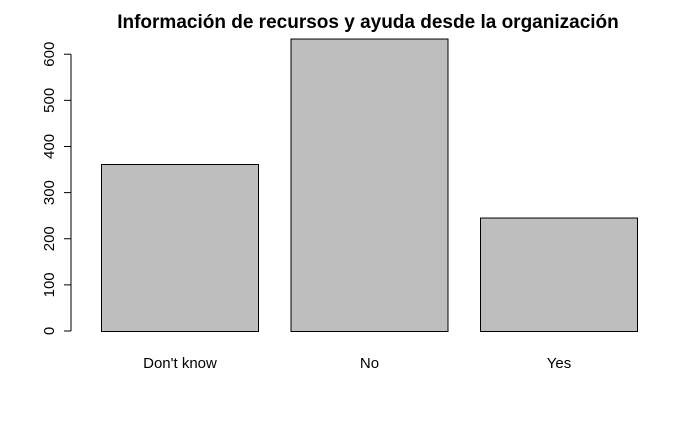 The height and width of the screenshot is (432, 700). Describe the element at coordinates (49, 192) in the screenshot. I see `y-tick-label: 300` at that location.